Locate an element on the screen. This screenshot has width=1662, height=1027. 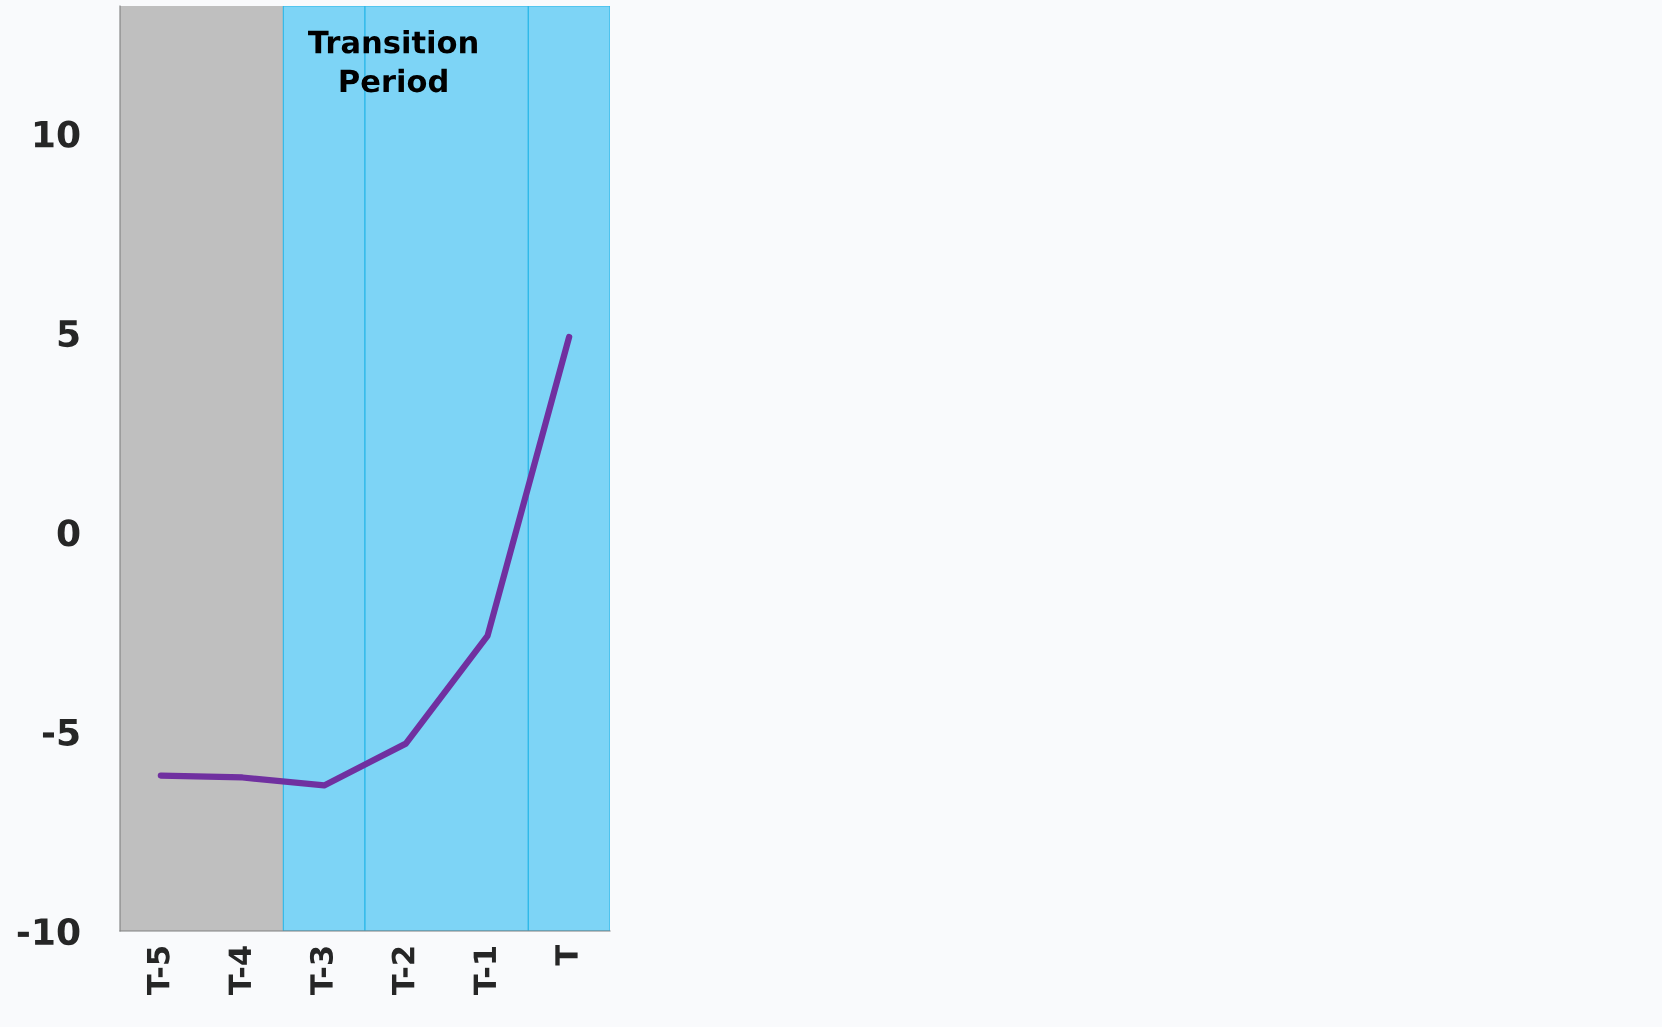
x-tick-label: T-4 is located at coordinates (239, 971).